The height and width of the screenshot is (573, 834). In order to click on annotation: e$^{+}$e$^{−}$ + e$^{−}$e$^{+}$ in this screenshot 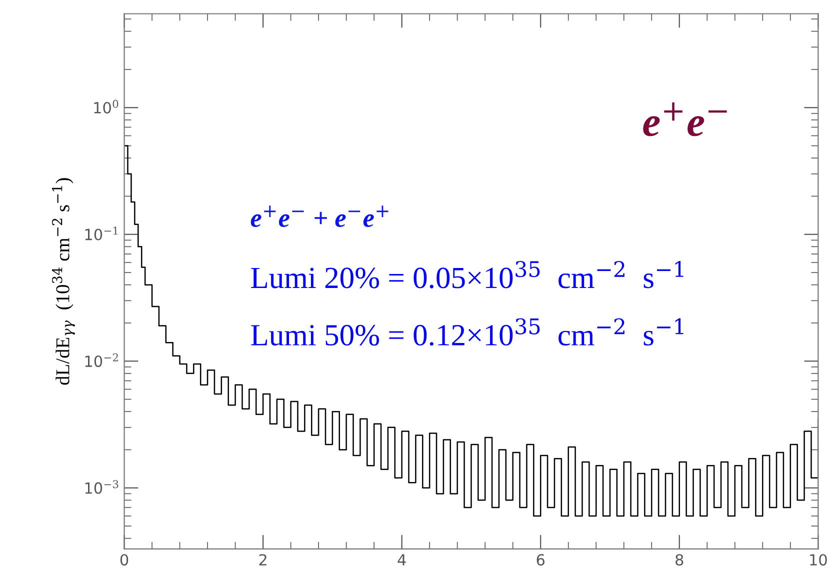, I will do `click(319, 217)`.